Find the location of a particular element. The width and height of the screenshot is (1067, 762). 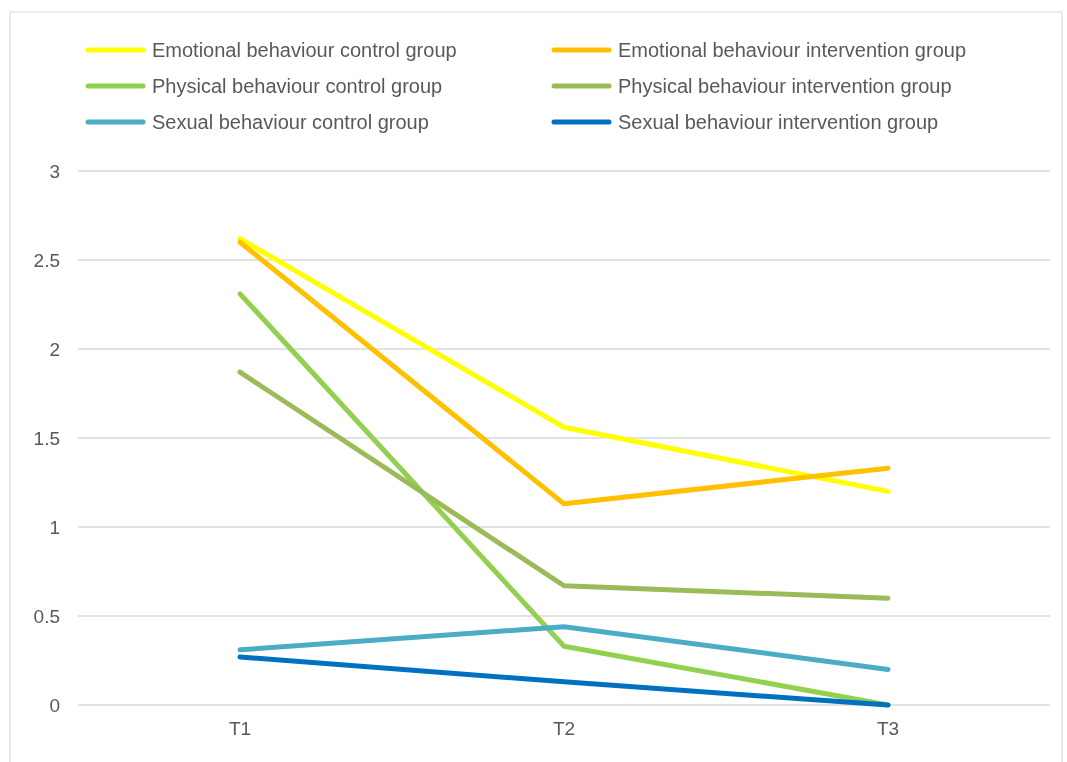

y-tick-label: 1.5 is located at coordinates (46, 438).